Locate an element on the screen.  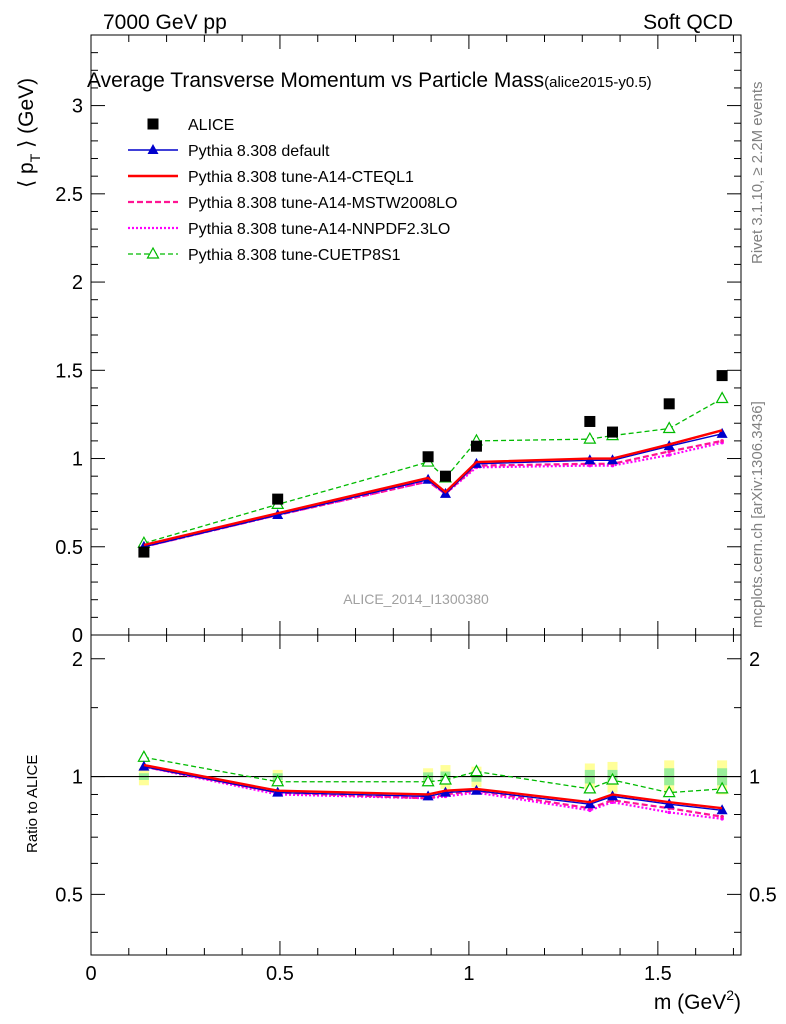
ratio-point-mstw is located at coordinates (722, 816).